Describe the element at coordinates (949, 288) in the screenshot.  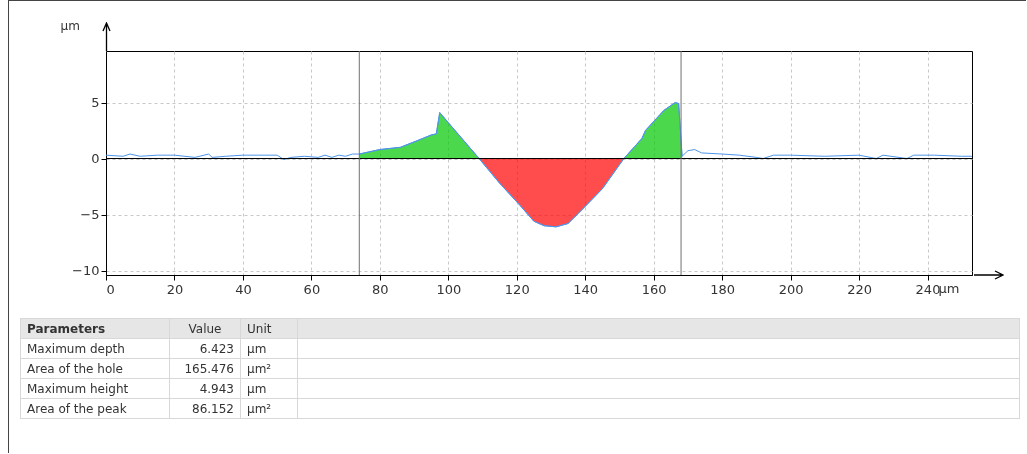
I see `x-axis-title: µm` at that location.